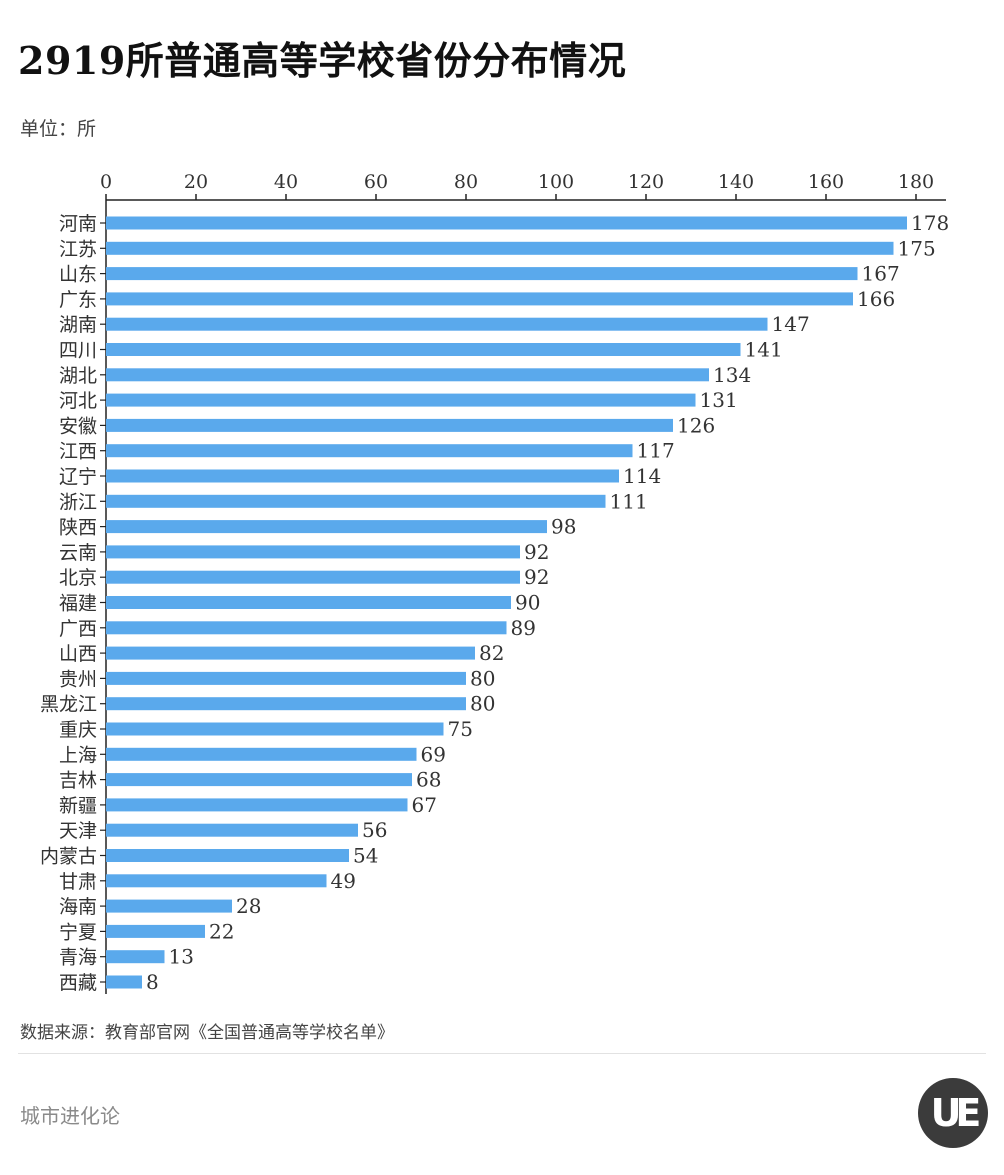 This screenshot has width=1004, height=1175. I want to click on x-tick-label: 180, so click(916, 182).